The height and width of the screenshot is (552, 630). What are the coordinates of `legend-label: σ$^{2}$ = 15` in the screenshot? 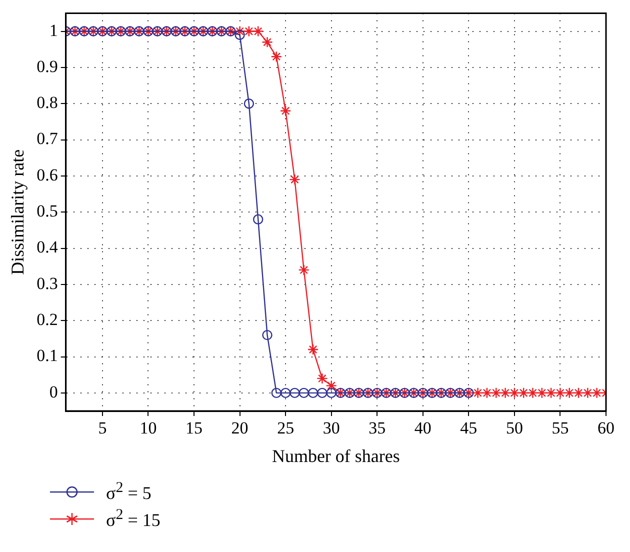 It's located at (133, 518).